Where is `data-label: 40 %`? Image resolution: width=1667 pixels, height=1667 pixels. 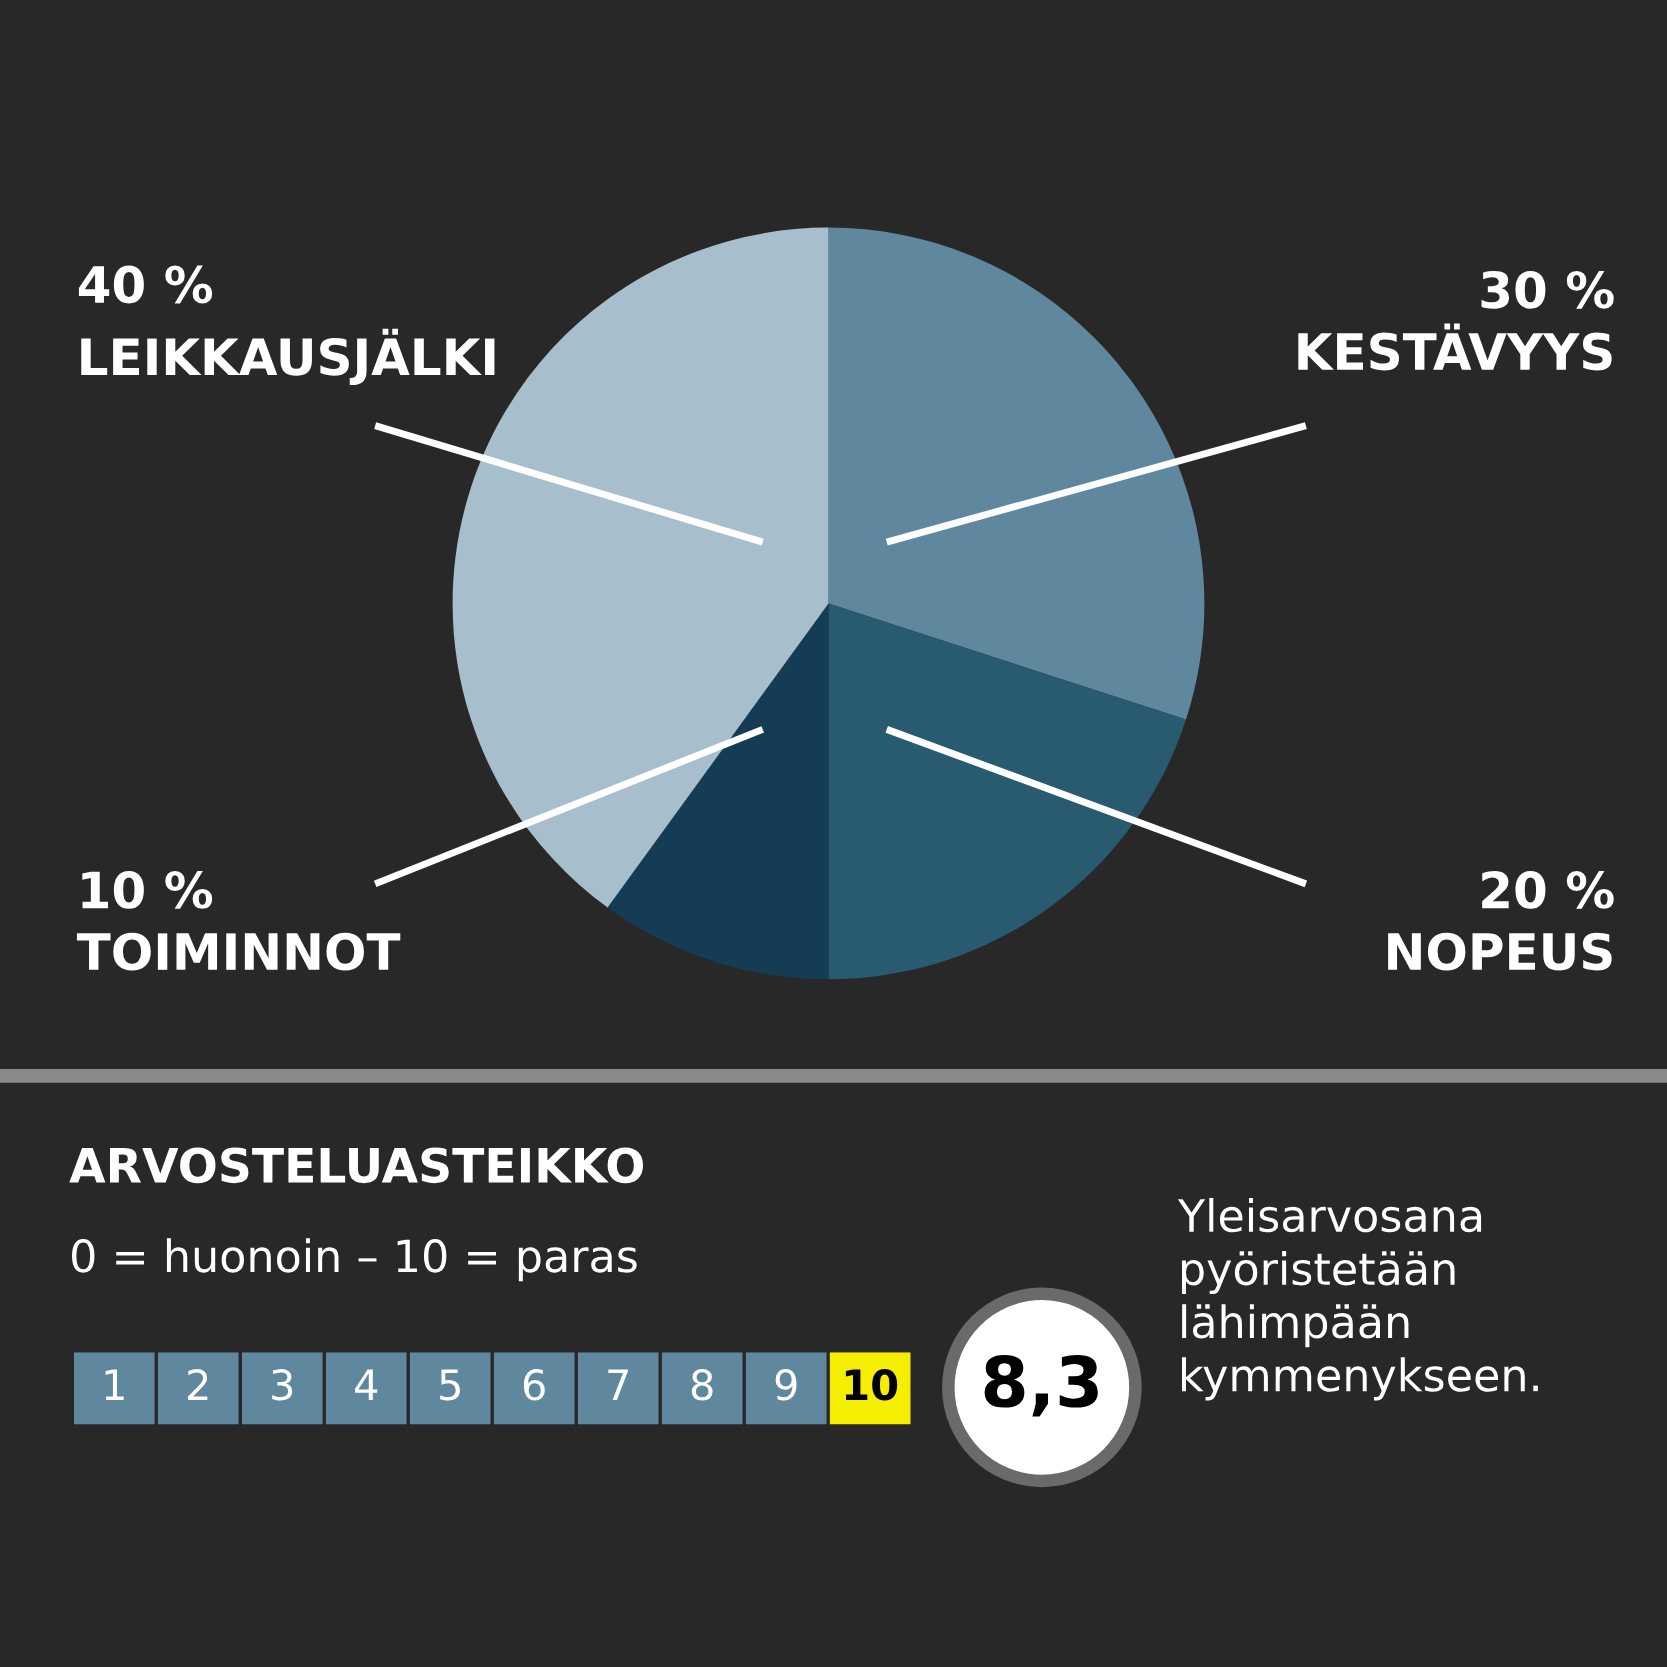
data-label: 40 % is located at coordinates (145, 284).